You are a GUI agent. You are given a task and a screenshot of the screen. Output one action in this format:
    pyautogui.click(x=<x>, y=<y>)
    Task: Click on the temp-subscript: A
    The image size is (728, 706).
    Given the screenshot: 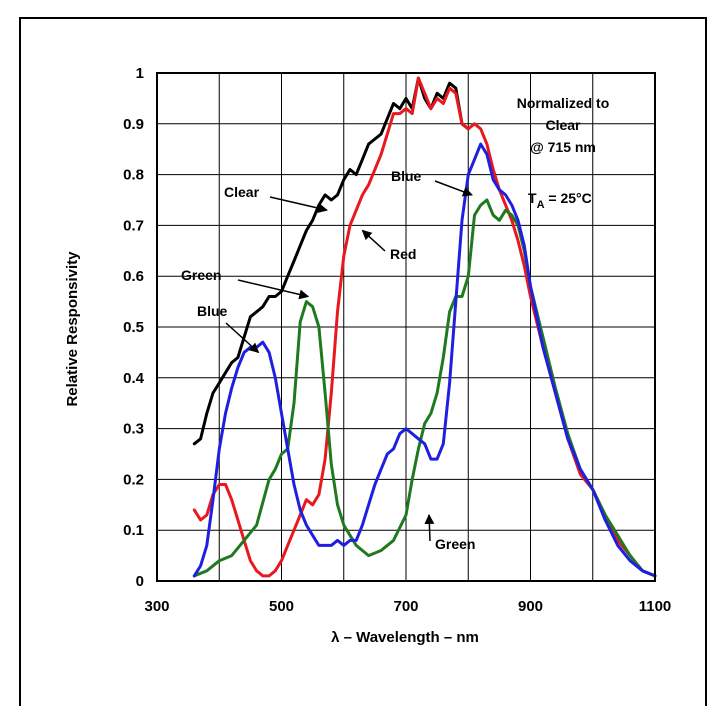 What is the action you would take?
    pyautogui.click(x=541, y=205)
    